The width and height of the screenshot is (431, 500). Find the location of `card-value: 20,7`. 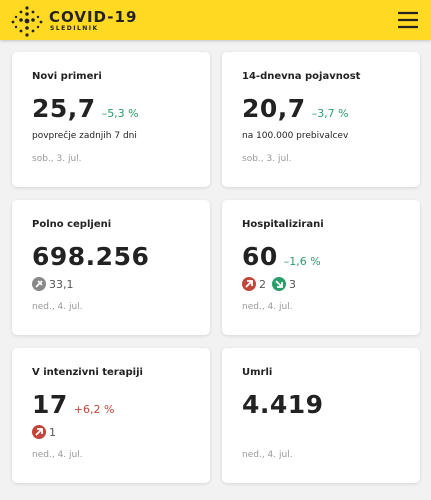

card-value: 20,7 is located at coordinates (274, 108).